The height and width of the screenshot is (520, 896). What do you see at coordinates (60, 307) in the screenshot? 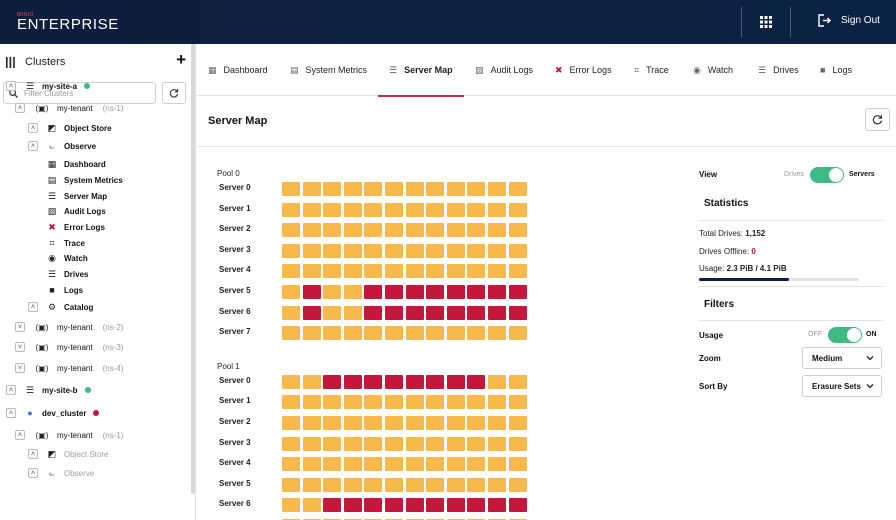
I see `tree-item: ˄ ⚙ Catalog` at bounding box center [60, 307].